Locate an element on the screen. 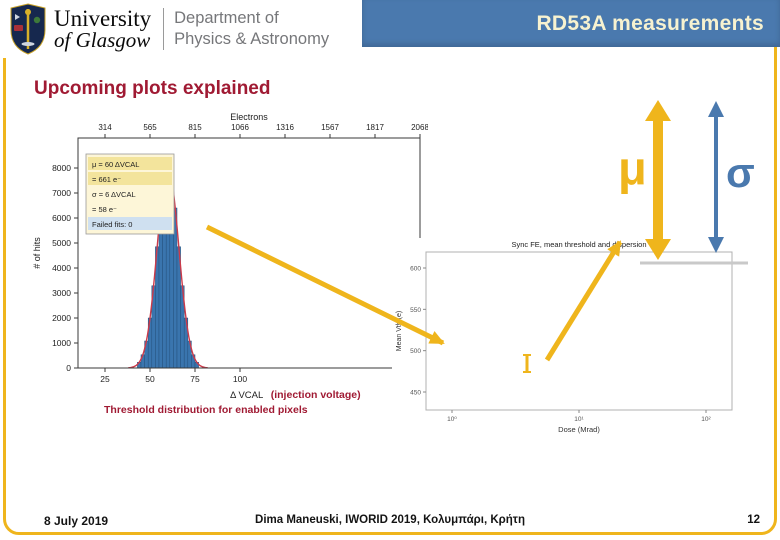  banner-title: RD53A measurements is located at coordinates (650, 23).